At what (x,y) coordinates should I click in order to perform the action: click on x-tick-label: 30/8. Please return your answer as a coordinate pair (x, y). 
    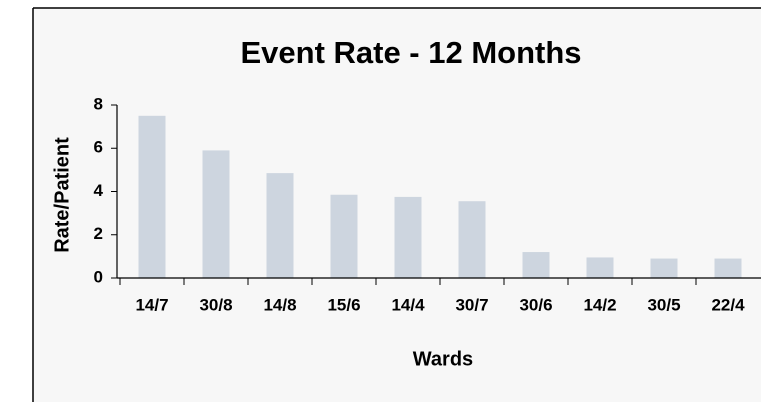
    Looking at the image, I should click on (215, 304).